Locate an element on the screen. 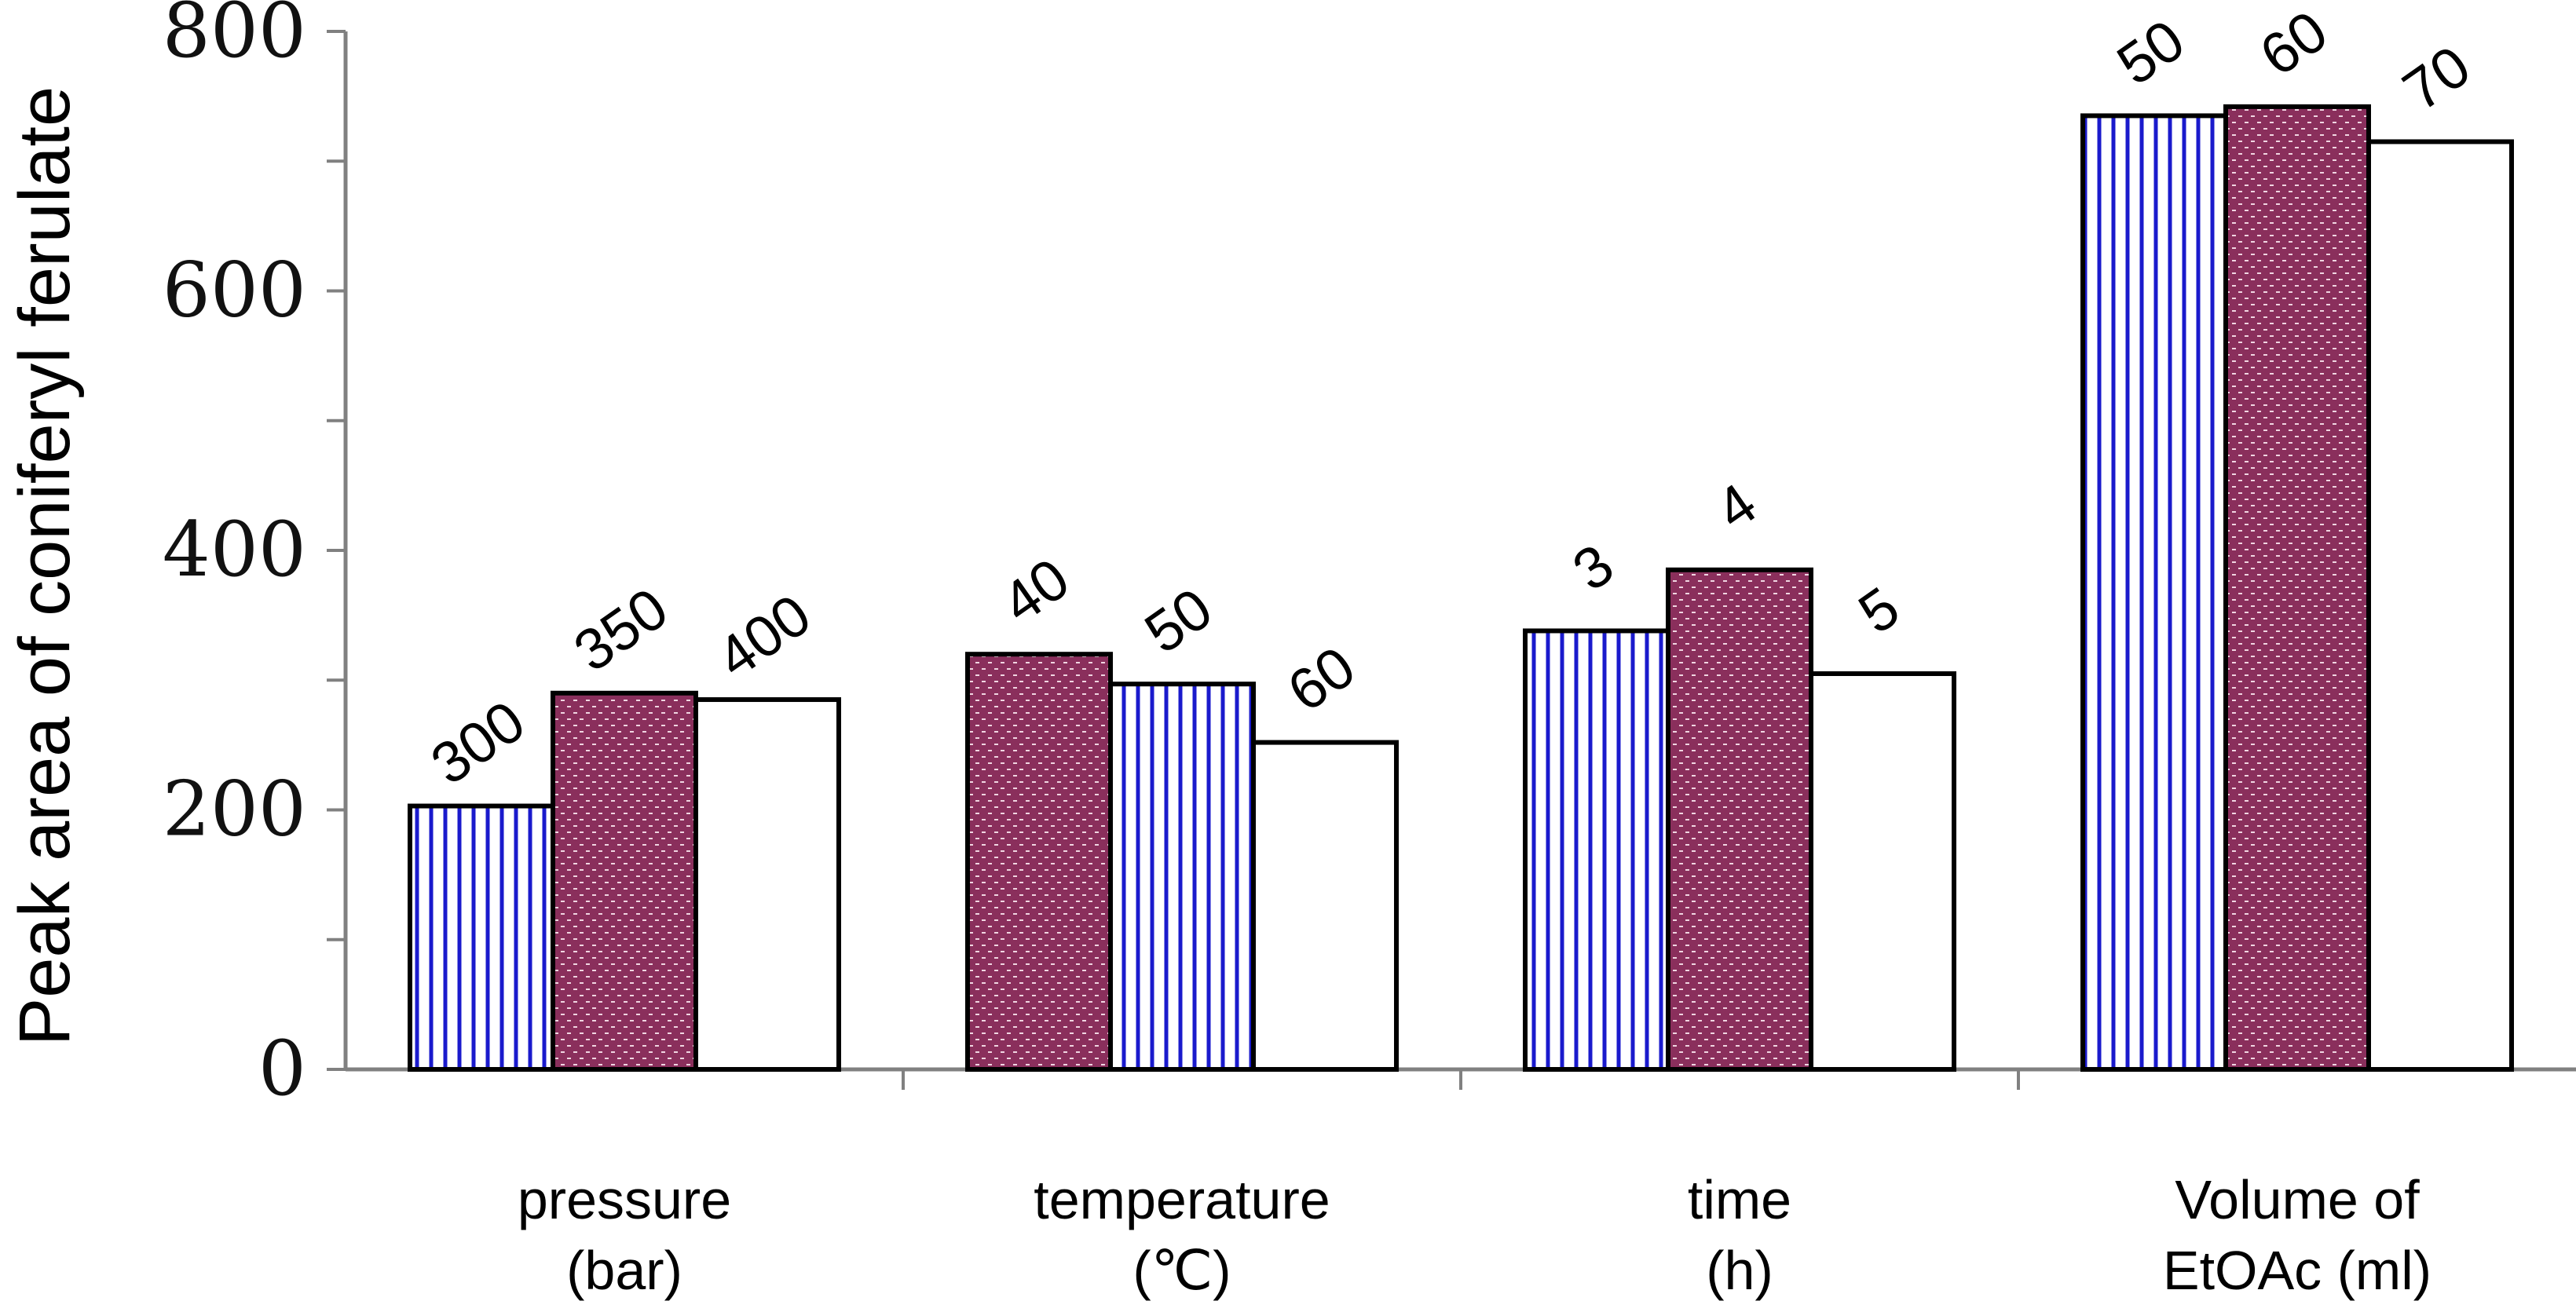 This screenshot has height=1312, width=2576. bar-value-label: 400 is located at coordinates (764, 637).